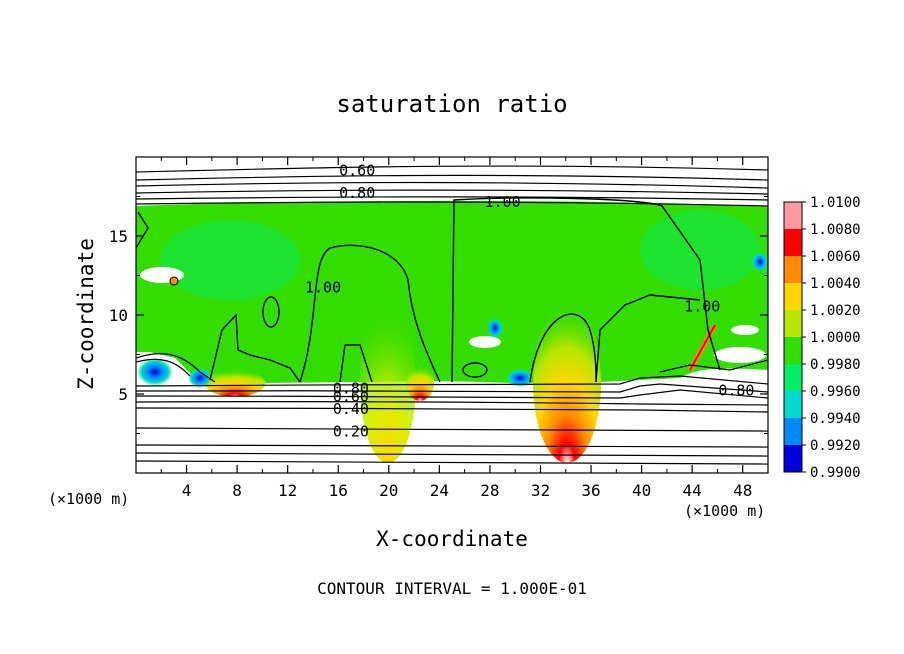 The height and width of the screenshot is (654, 904). Describe the element at coordinates (835, 419) in the screenshot. I see `colorbar-label: 0.9940` at that location.